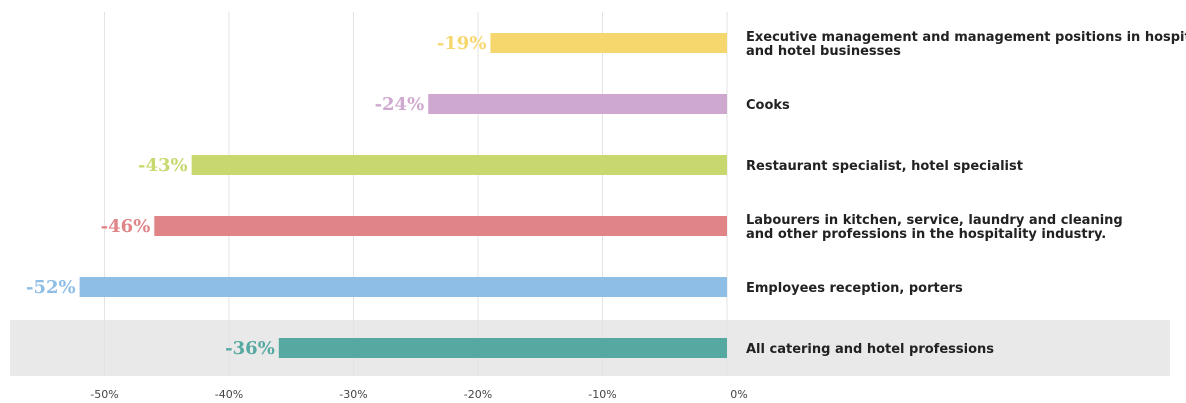  I want to click on x-tick-label: -20%, so click(478, 394).